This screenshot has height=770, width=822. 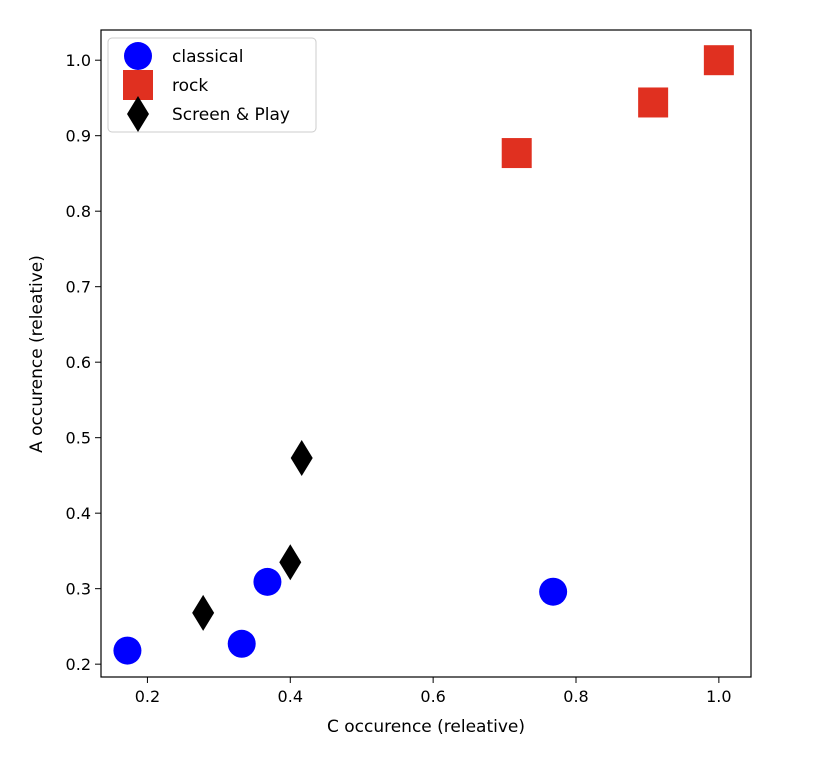 What do you see at coordinates (138, 85) in the screenshot?
I see `legend-square-marker` at bounding box center [138, 85].